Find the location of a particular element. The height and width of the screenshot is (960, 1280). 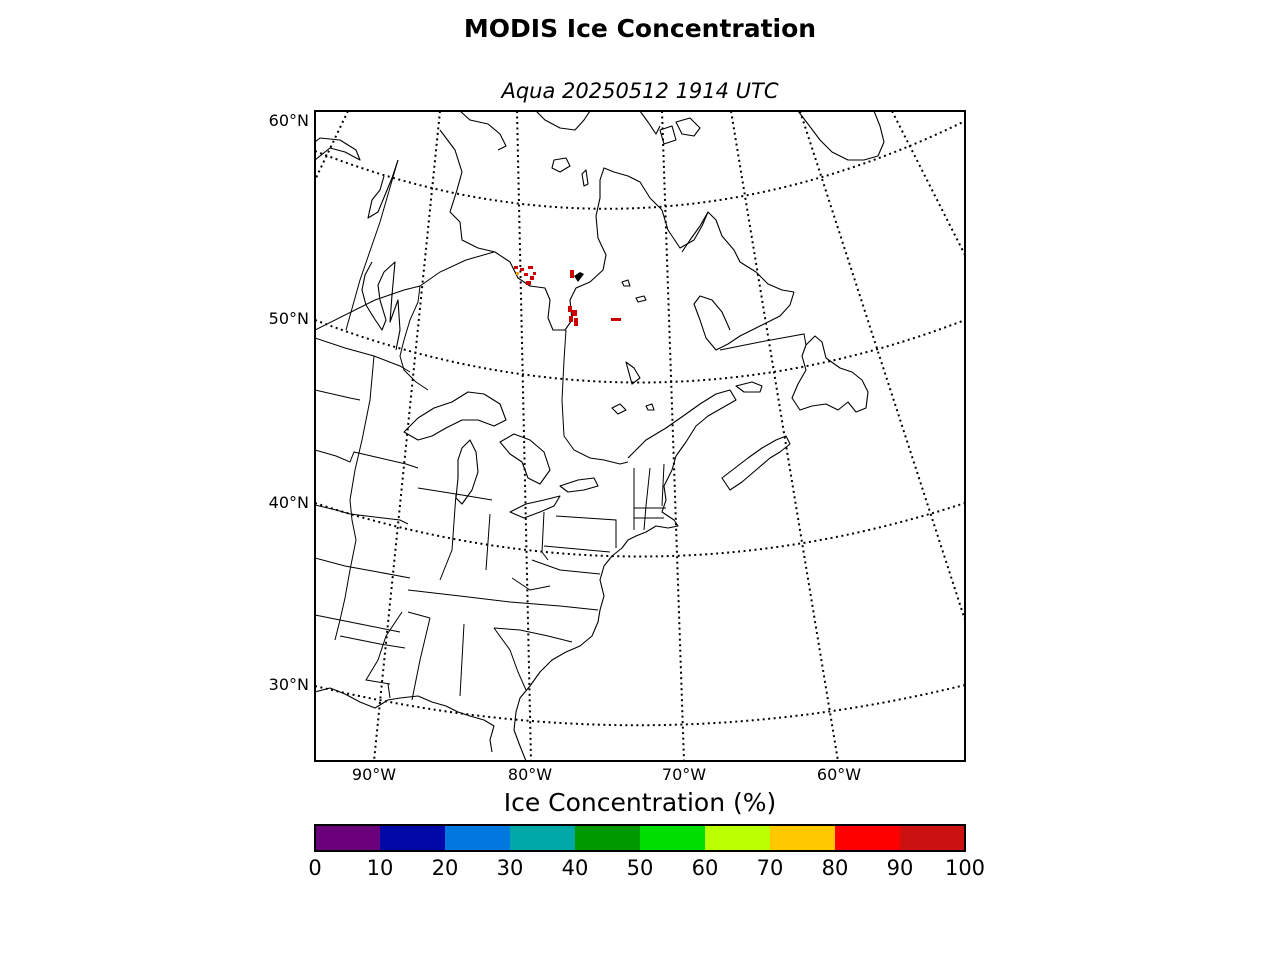

state-line-i is located at coordinates (503, 600).